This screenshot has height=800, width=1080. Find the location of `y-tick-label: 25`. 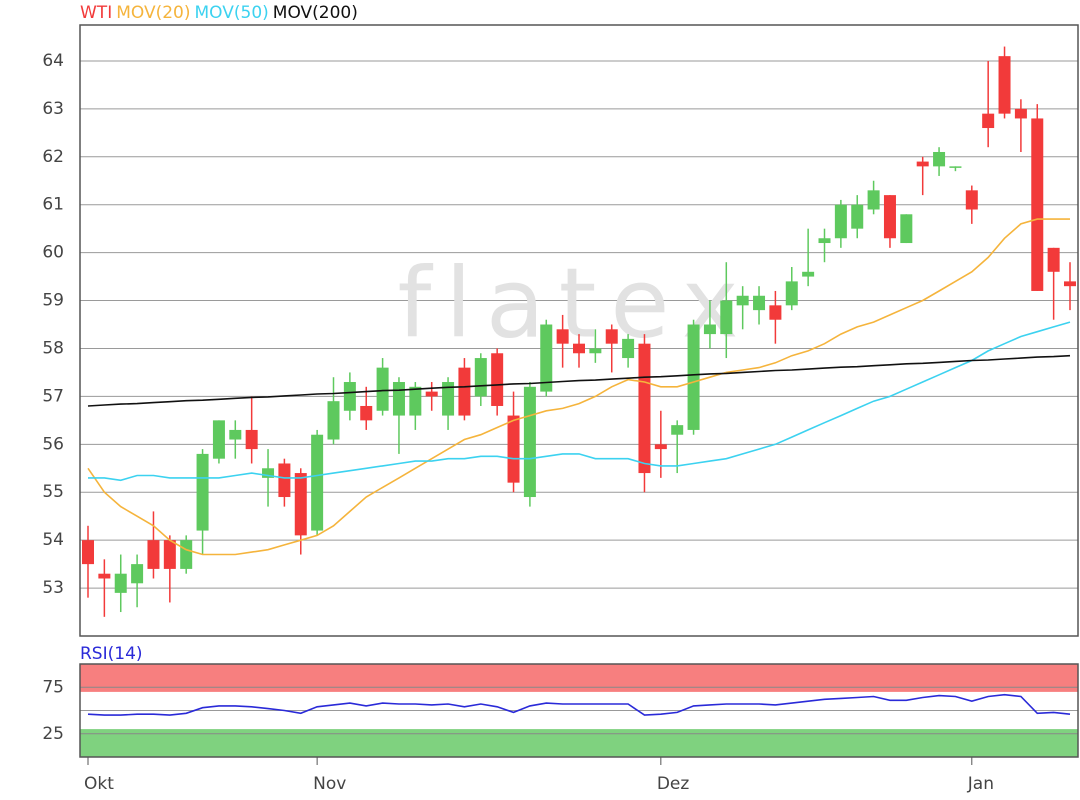

y-tick-label: 25 is located at coordinates (53, 734).